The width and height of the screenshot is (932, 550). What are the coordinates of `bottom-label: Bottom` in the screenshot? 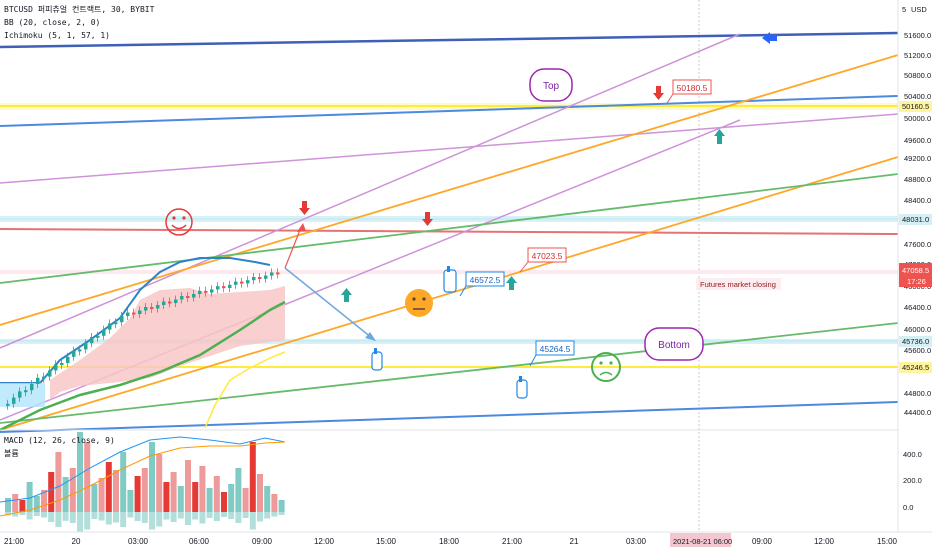 It's located at (674, 345).